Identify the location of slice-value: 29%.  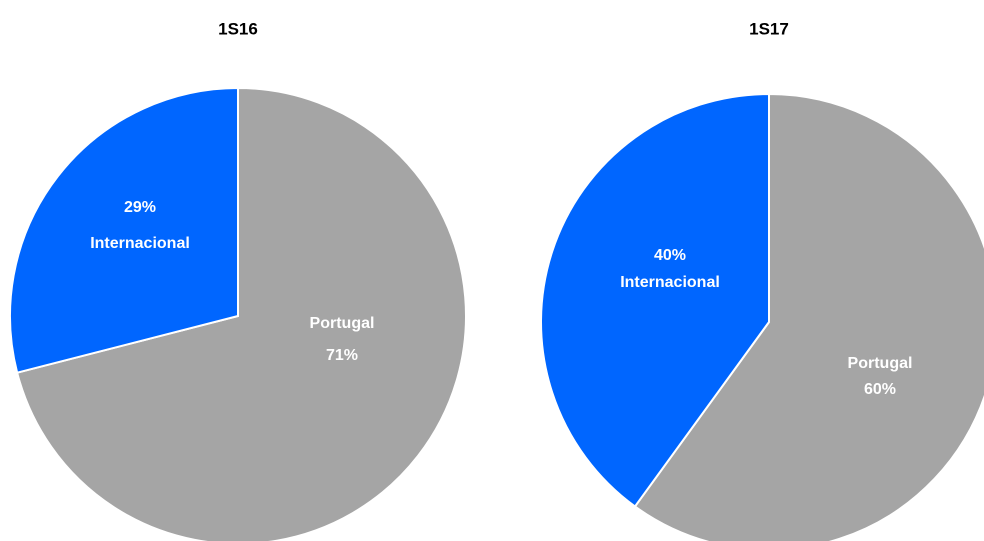
(140, 207).